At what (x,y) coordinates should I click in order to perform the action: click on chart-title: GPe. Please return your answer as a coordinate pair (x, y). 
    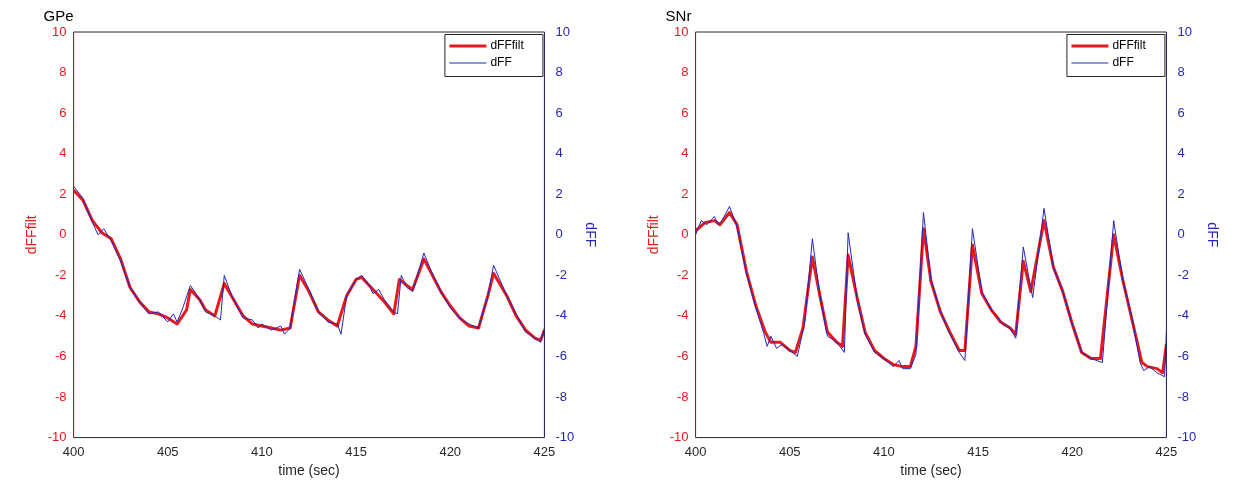
    Looking at the image, I should click on (58, 15).